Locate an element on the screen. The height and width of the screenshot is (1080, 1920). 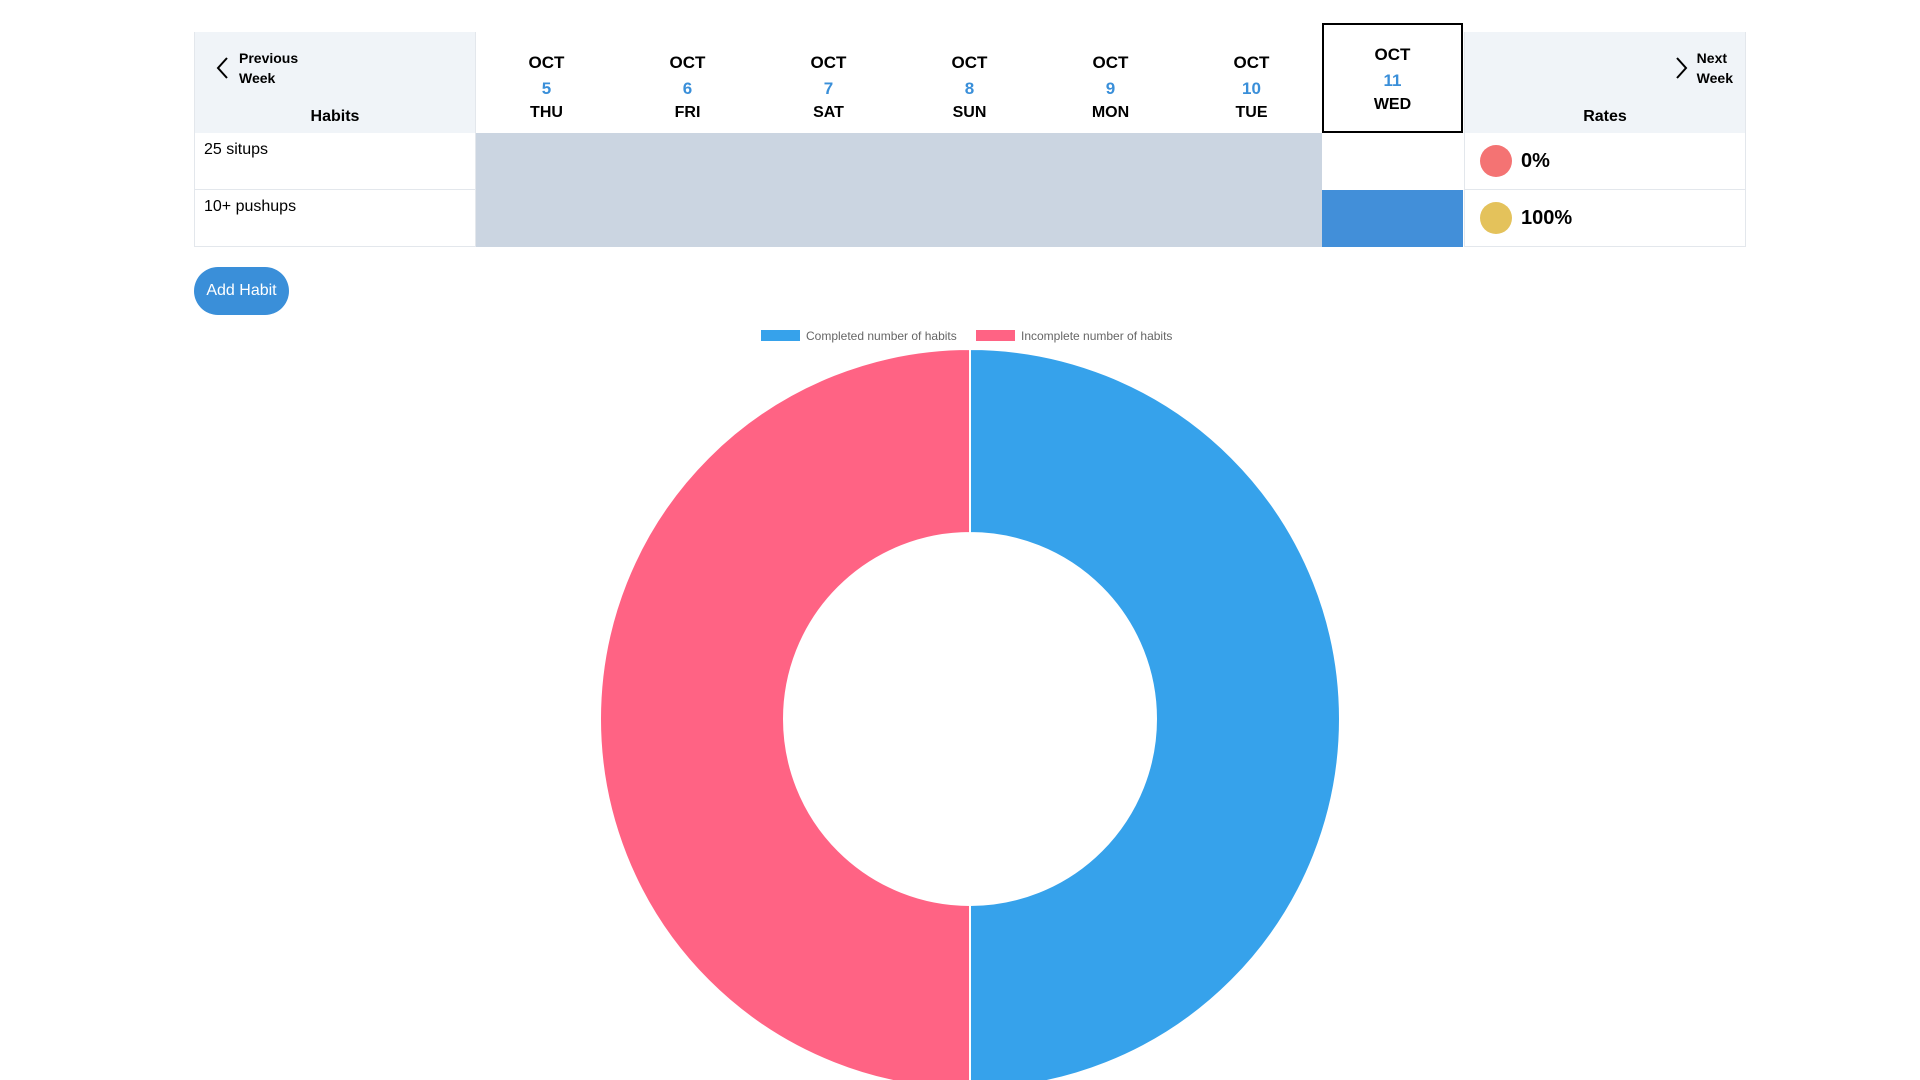
day-weekday: TUE is located at coordinates (1251, 112).